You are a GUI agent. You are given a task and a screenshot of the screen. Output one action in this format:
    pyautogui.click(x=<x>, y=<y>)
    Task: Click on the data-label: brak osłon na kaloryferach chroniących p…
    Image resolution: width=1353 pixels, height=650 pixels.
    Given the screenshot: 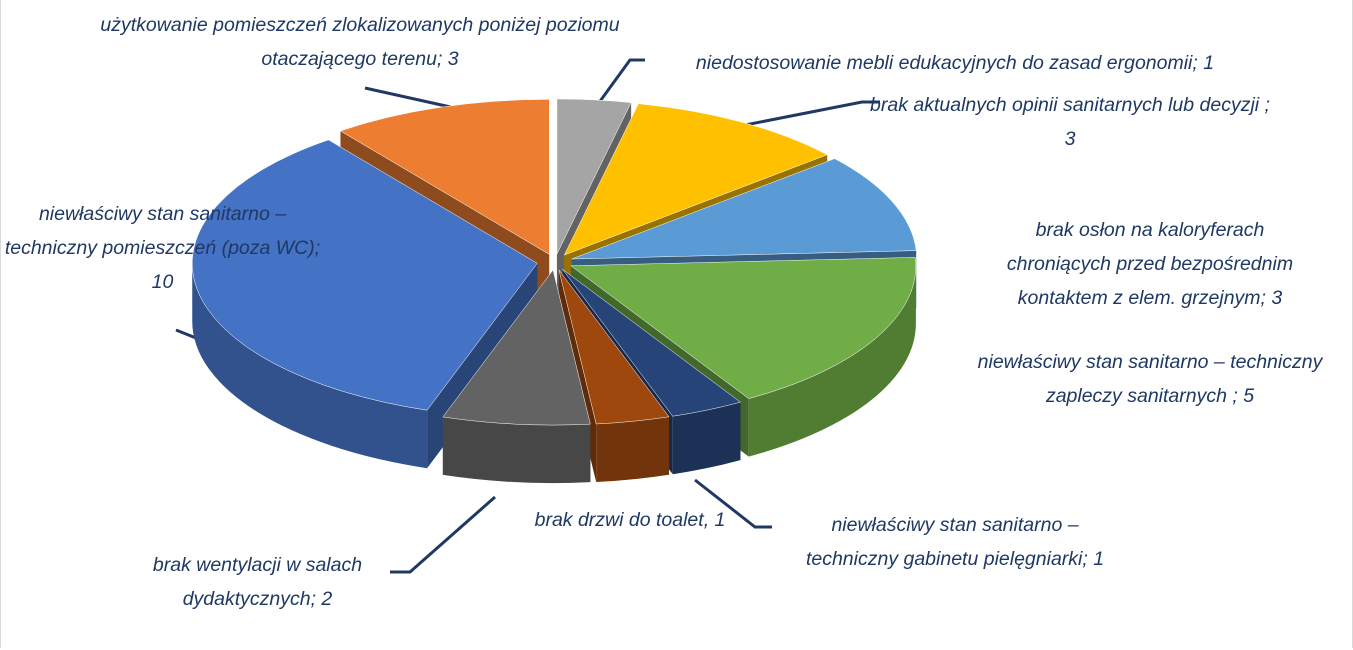 What is the action you would take?
    pyautogui.click(x=1150, y=264)
    